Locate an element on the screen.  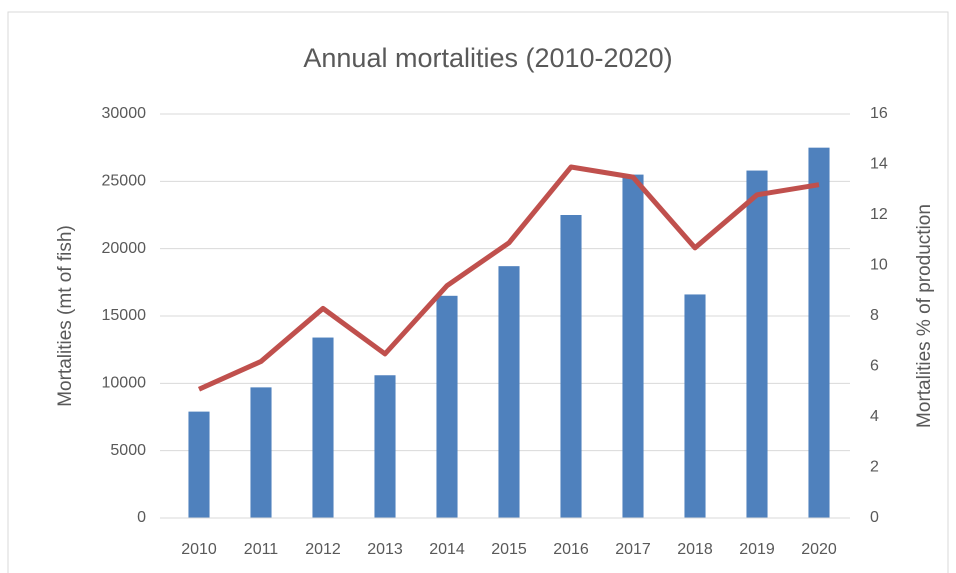
y-tick-label: 30000 is located at coordinates (124, 113).